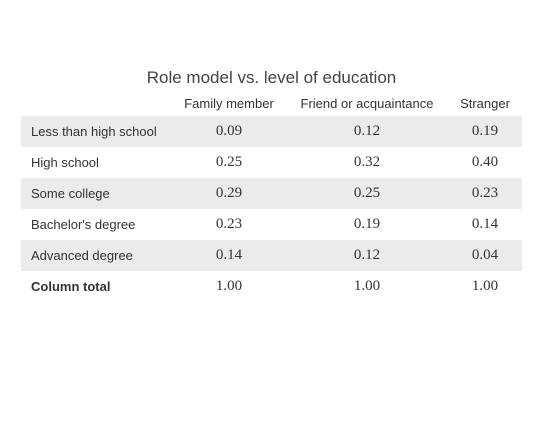 The height and width of the screenshot is (442, 558). What do you see at coordinates (83, 224) in the screenshot?
I see `row-label: Bachelor's degree` at bounding box center [83, 224].